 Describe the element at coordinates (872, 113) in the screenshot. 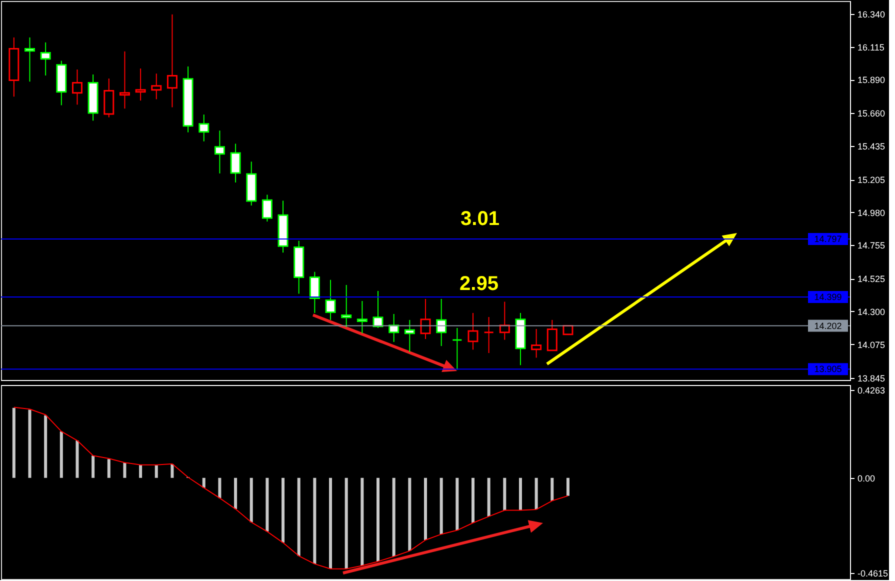

I see `y-tick-label: 15.660` at that location.